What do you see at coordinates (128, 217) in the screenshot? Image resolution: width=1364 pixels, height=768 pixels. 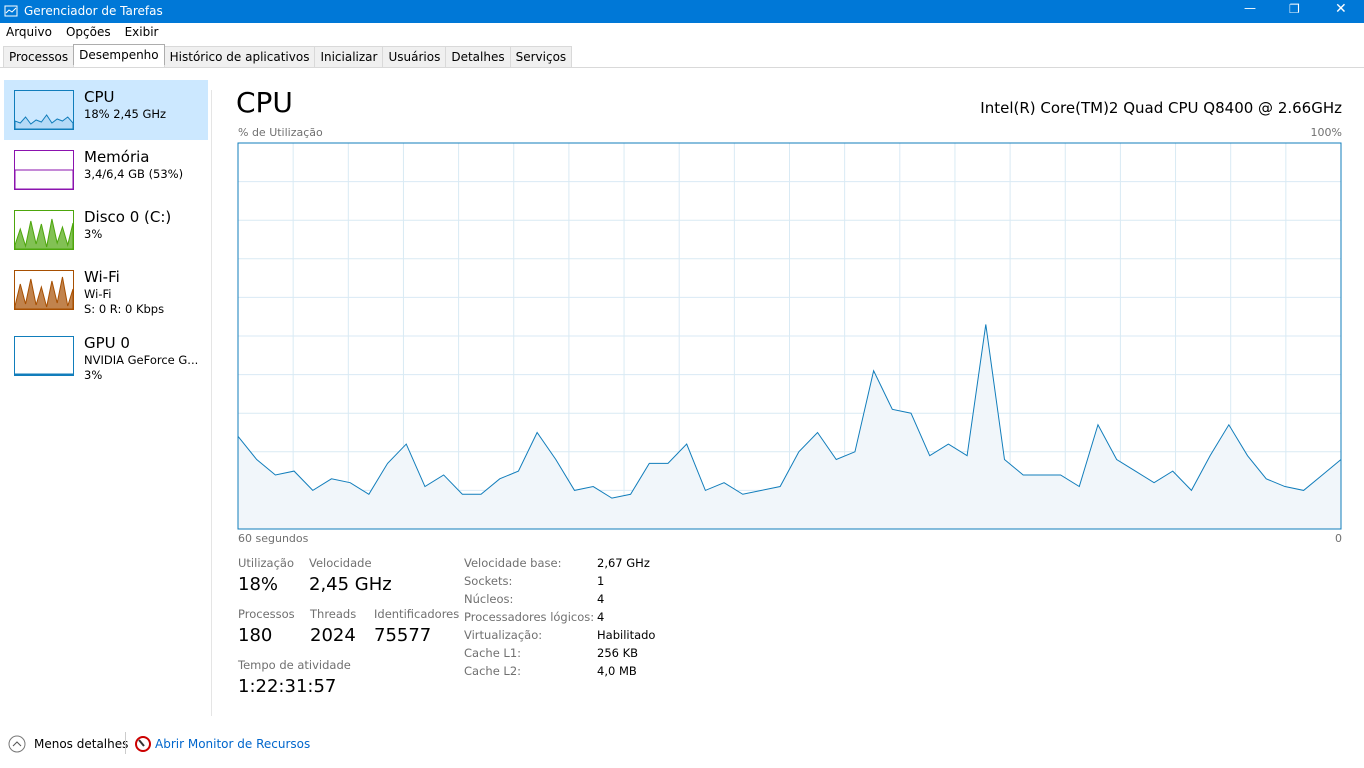 I see `sidebar-title: Disco 0 (C:)` at bounding box center [128, 217].